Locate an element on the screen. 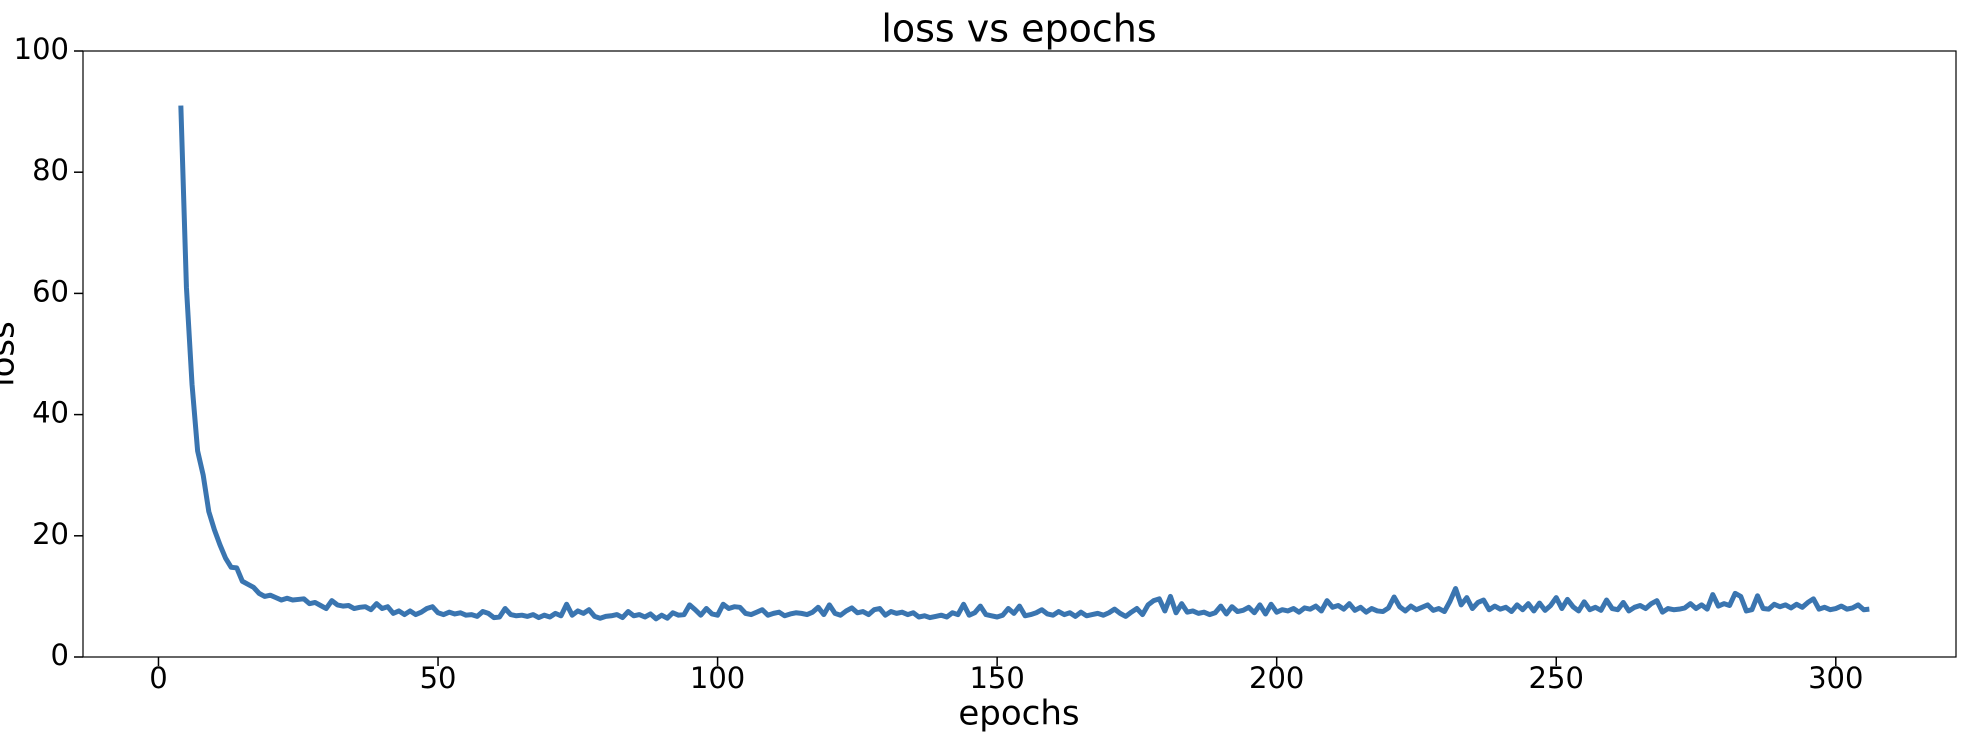 This screenshot has width=1986, height=740. y-tick-label: 40 is located at coordinates (50, 413).